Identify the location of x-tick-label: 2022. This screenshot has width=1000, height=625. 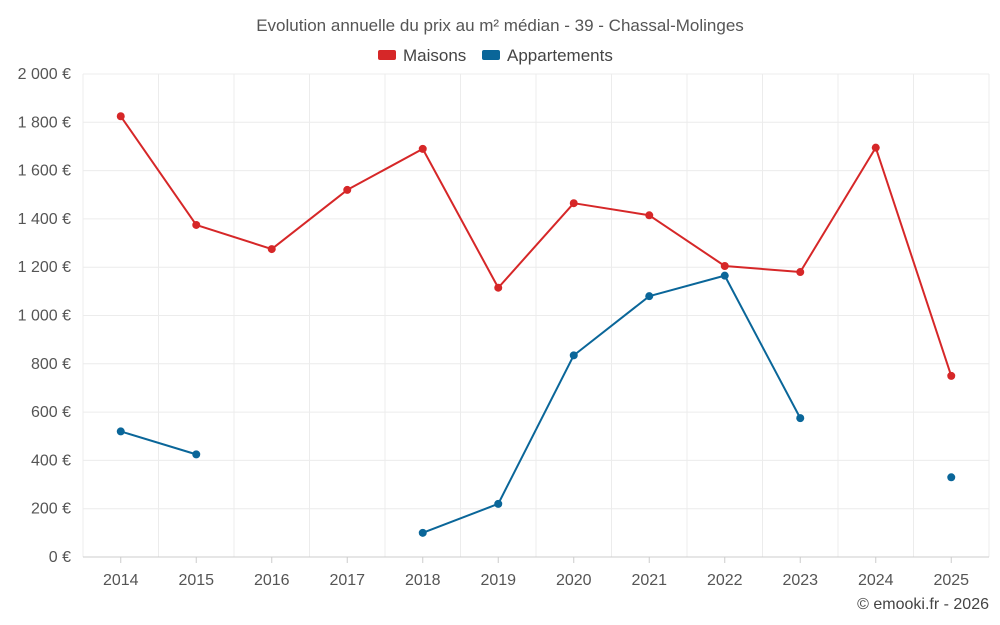
(725, 580).